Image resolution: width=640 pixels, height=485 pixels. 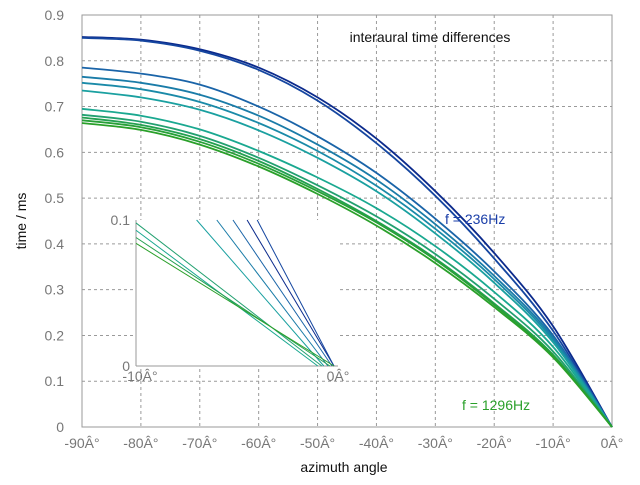 I want to click on x-tick-label: -50Â°, so click(x=317, y=443).